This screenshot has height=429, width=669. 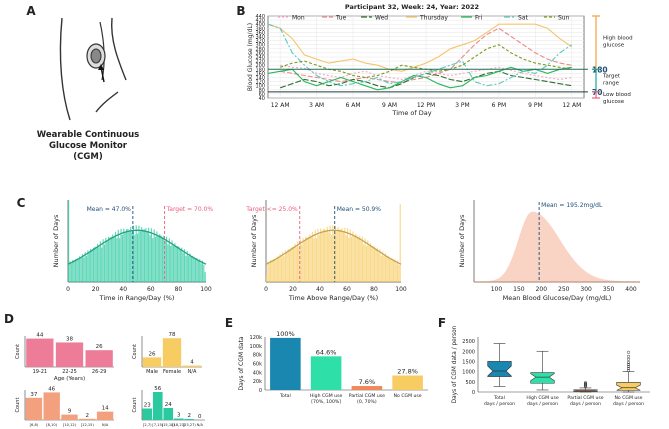 What do you see at coordinates (462, 105) in the screenshot?
I see `x-tick-label: 3 PM` at bounding box center [462, 105].